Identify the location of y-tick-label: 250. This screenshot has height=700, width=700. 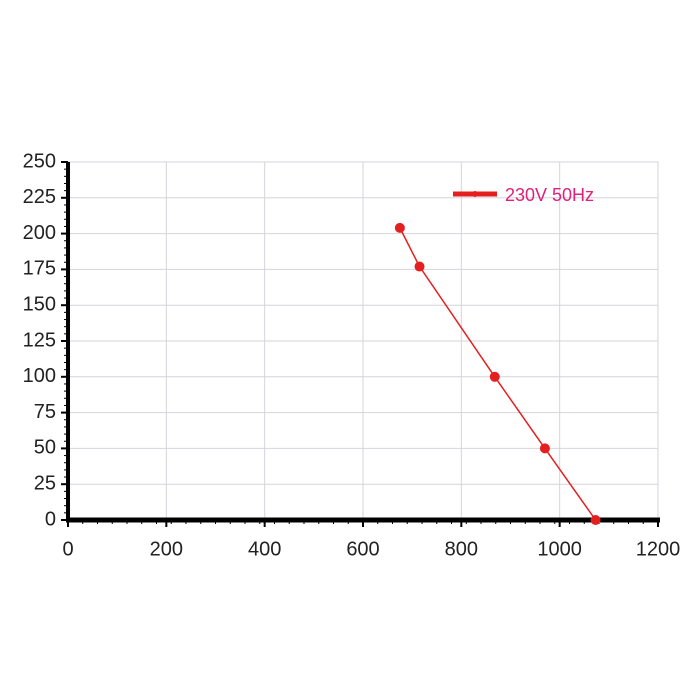
(39, 161).